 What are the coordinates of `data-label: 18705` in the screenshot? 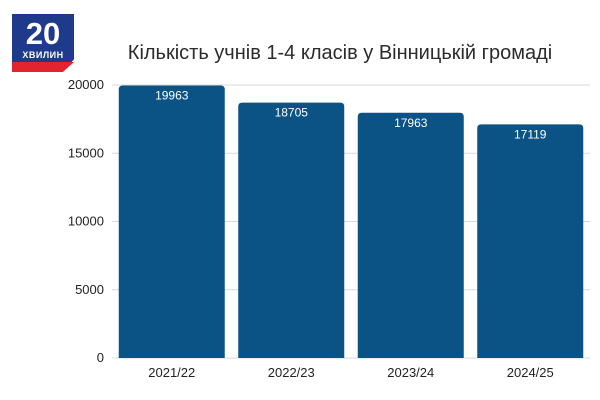 It's located at (292, 113).